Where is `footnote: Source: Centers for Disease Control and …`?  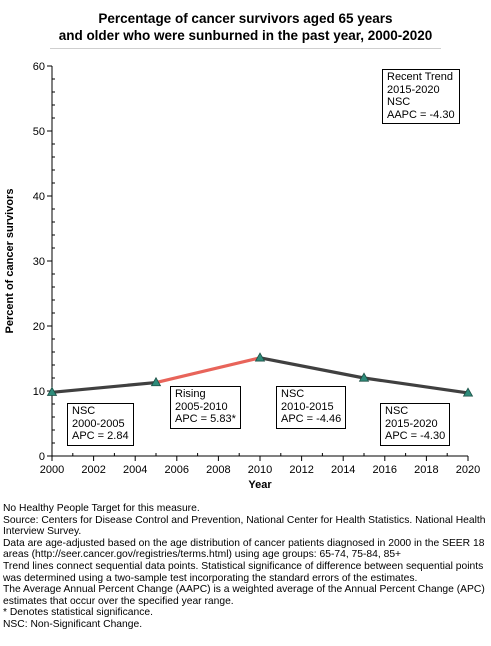
footnote: Source: Centers for Disease Control and … is located at coordinates (244, 526).